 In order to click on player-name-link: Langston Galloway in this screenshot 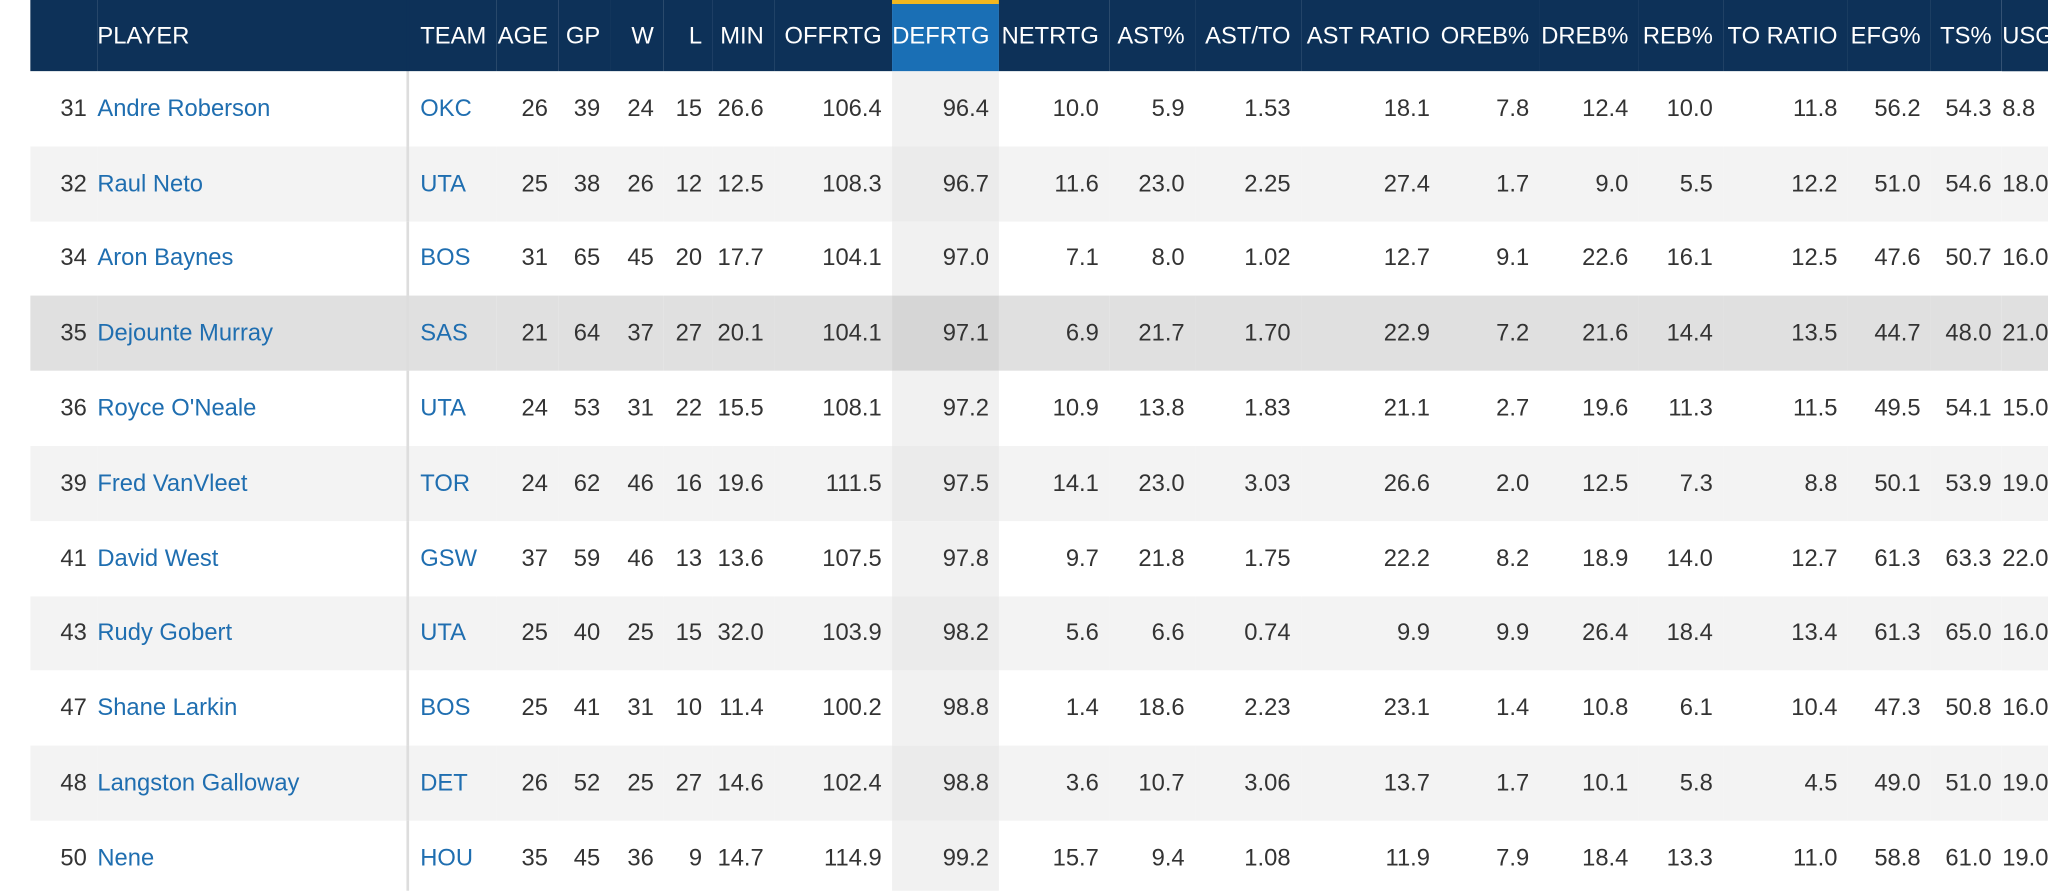, I will do `click(253, 783)`.